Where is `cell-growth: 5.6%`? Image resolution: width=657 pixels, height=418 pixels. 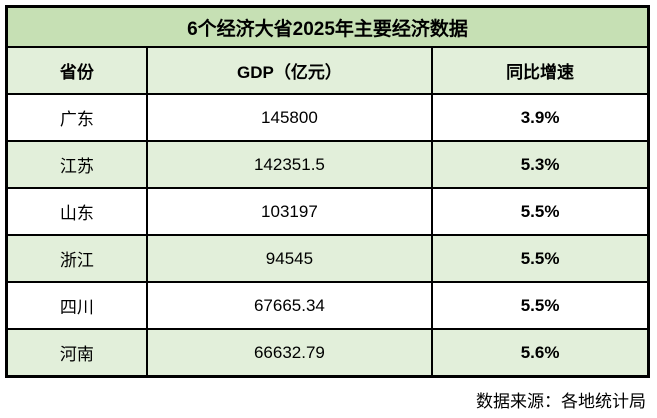
cell-growth: 5.6% is located at coordinates (540, 353).